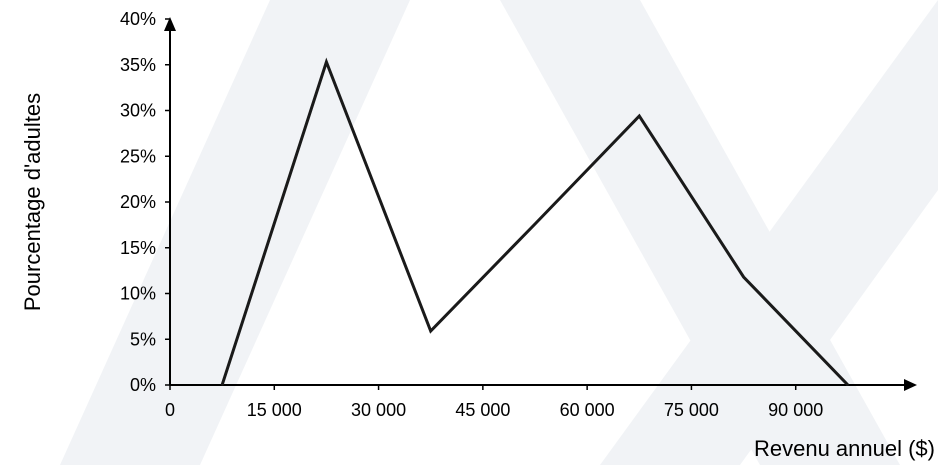 The height and width of the screenshot is (465, 938). Describe the element at coordinates (138, 156) in the screenshot. I see `y-tick-label: 25%` at that location.